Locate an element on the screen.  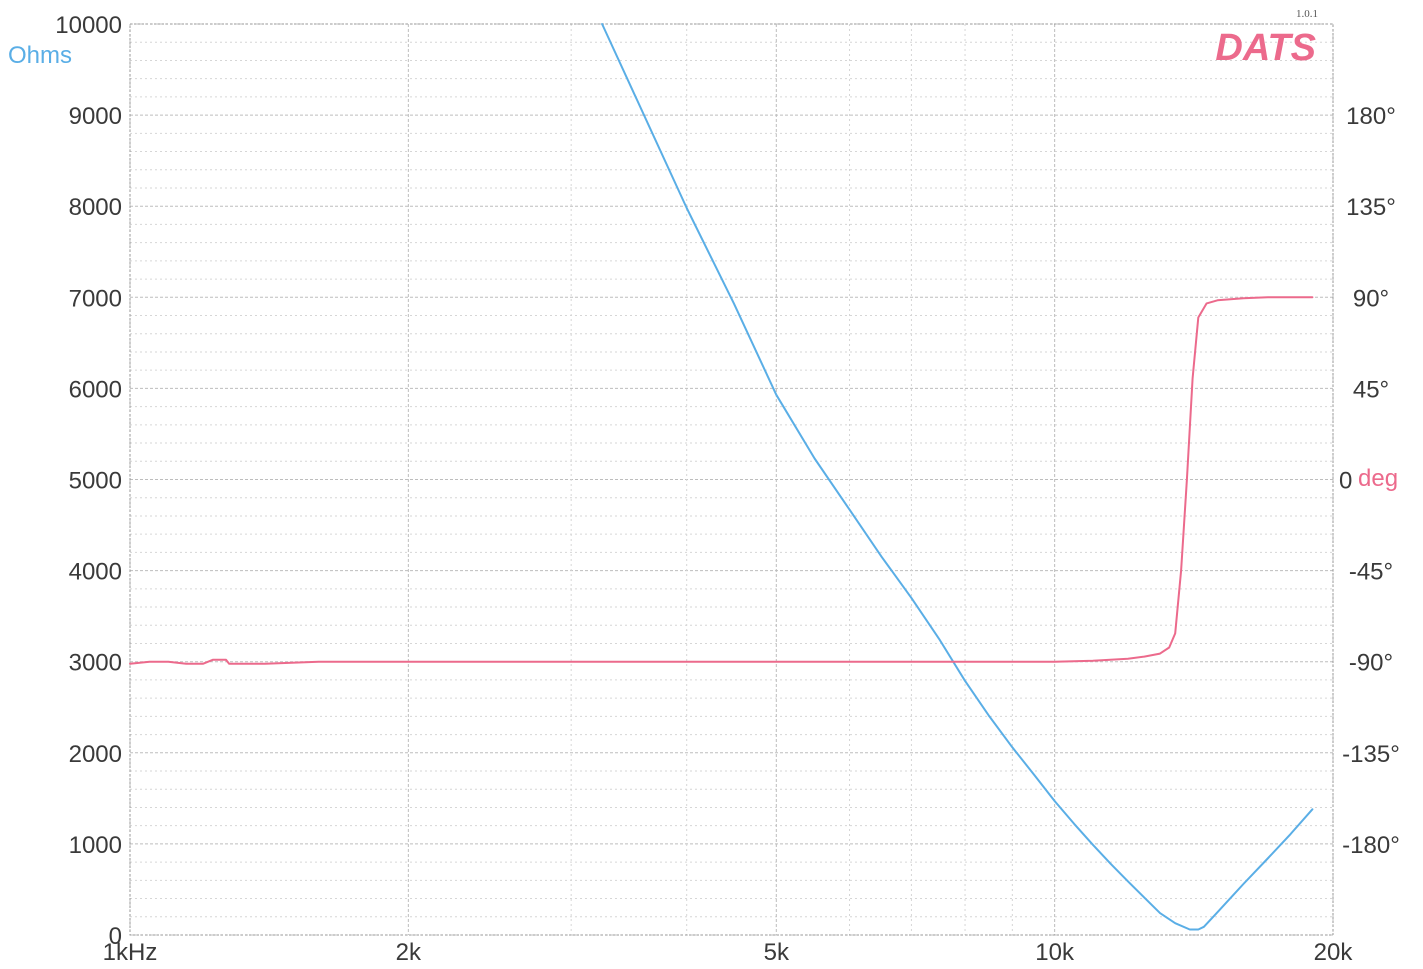
version-label: 1.0.1 is located at coordinates (1307, 14).